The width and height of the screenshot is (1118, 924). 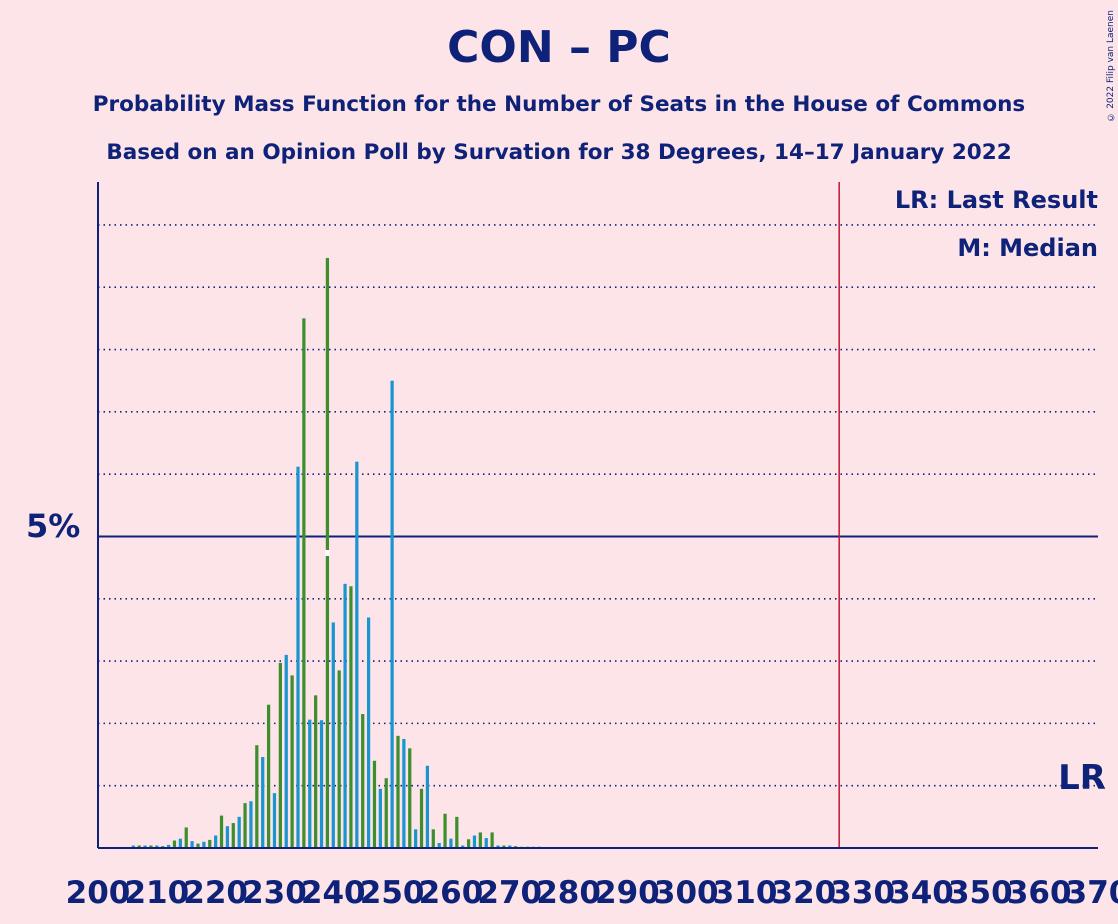 What do you see at coordinates (392, 893) in the screenshot?
I see `x-tick-label: 250` at bounding box center [392, 893].